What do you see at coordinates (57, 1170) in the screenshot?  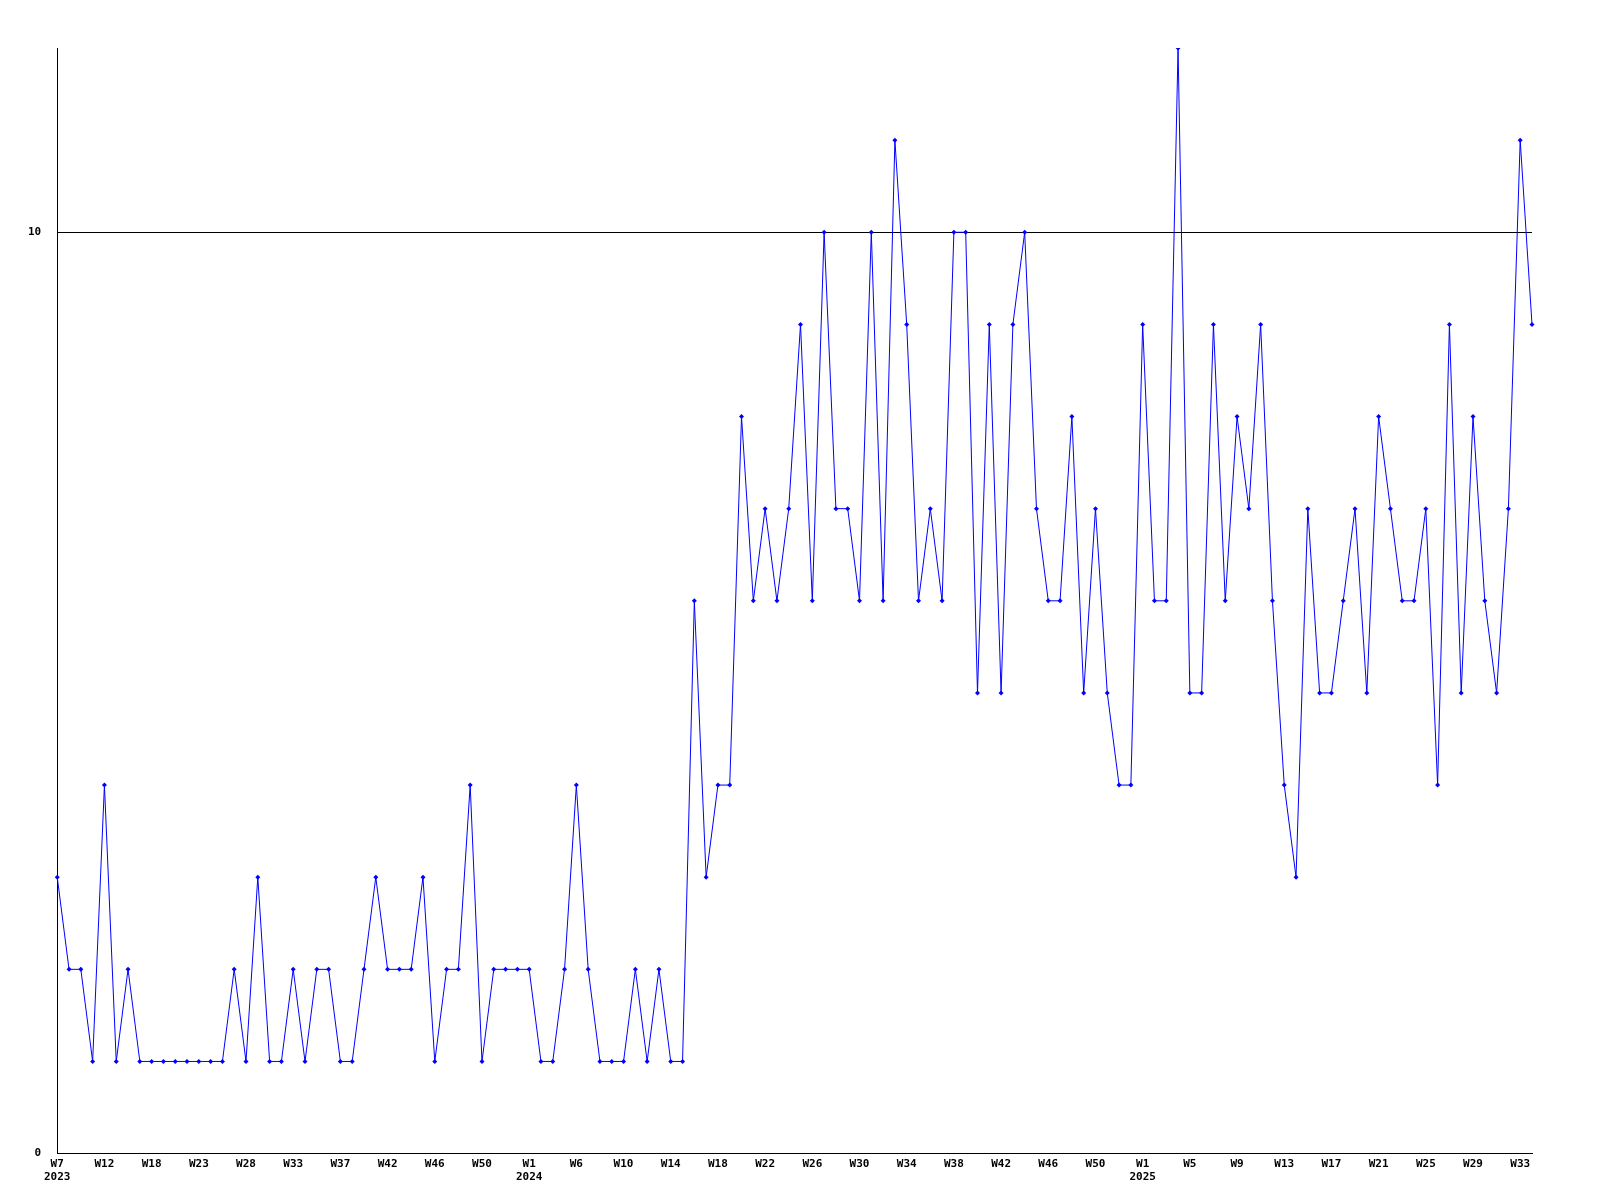 I see `x-tick-label: W7 2023` at bounding box center [57, 1170].